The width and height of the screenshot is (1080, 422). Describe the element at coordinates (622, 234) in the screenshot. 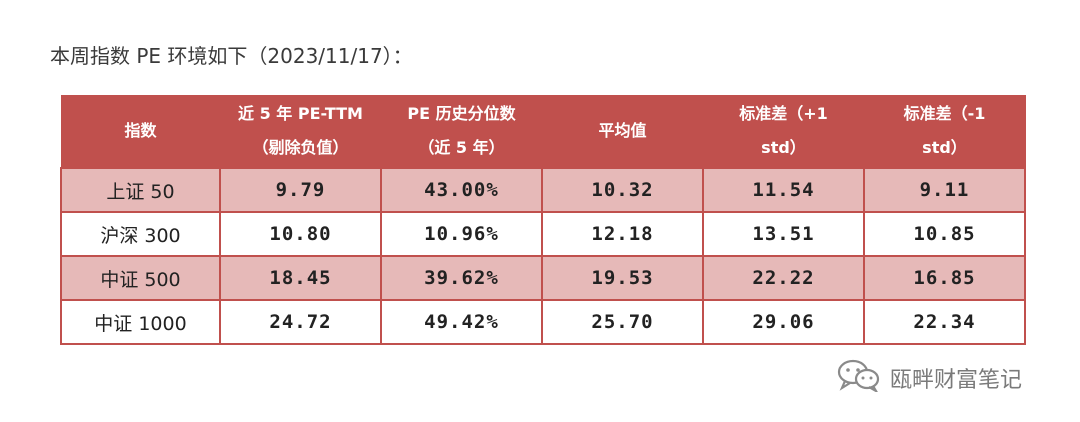

I see `average-cell: 12.18` at that location.